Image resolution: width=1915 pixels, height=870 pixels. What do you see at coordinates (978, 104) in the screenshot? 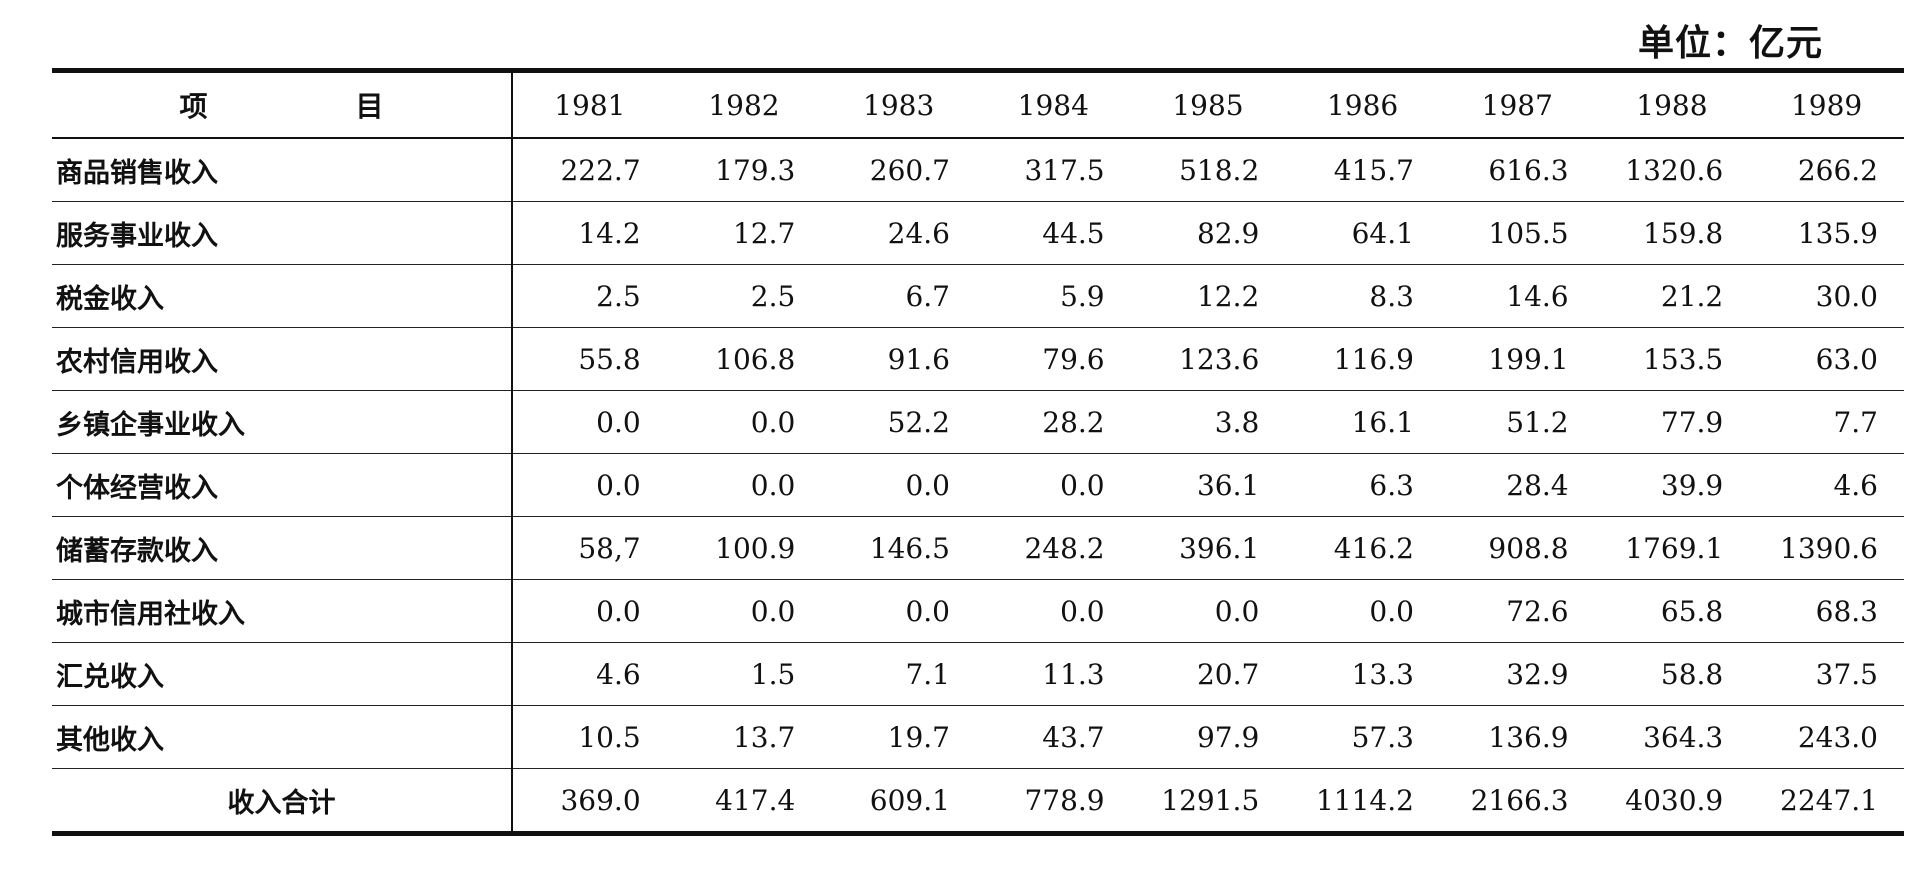
I see `table-header-row: 项 目 1981 1982 1983 1984 1985 1986 1987 1988 1989` at bounding box center [978, 104].